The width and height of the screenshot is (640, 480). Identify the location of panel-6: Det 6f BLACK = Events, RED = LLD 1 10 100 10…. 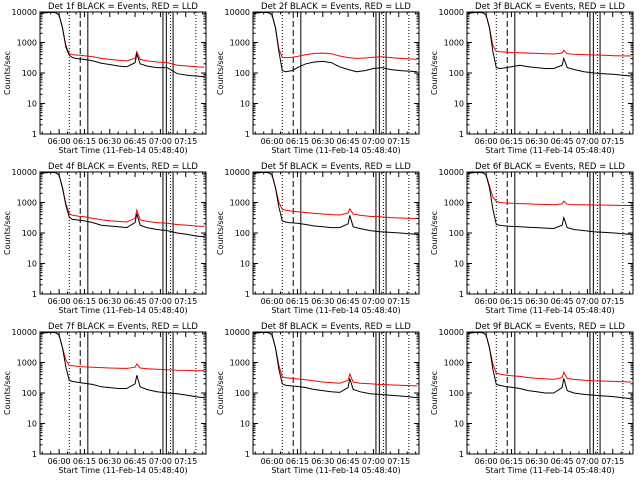
(532, 238).